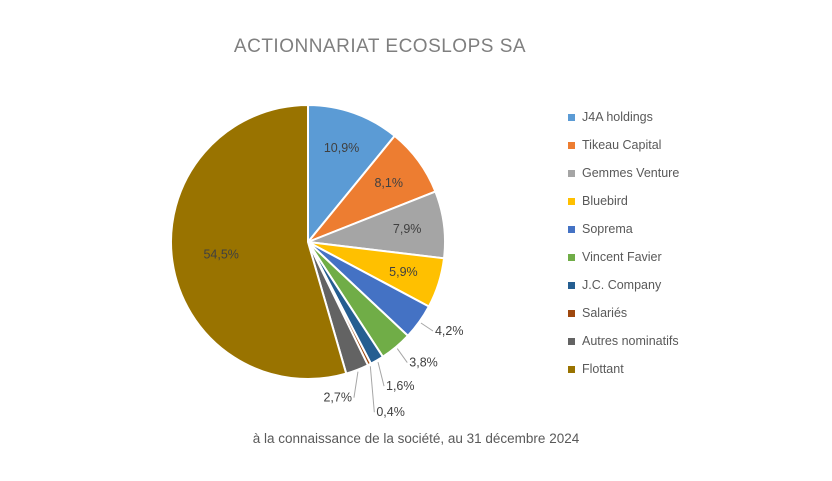  I want to click on legend-item-bluebird: Bluebird, so click(623, 206).